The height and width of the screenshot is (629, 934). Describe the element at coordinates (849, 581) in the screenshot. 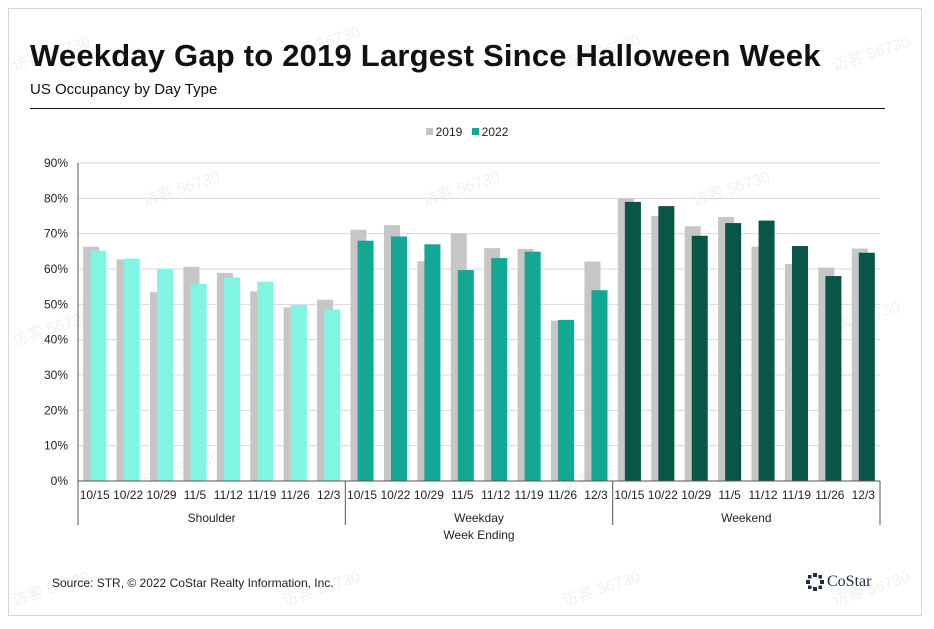

I see `costar-logo-text: CoStar` at that location.